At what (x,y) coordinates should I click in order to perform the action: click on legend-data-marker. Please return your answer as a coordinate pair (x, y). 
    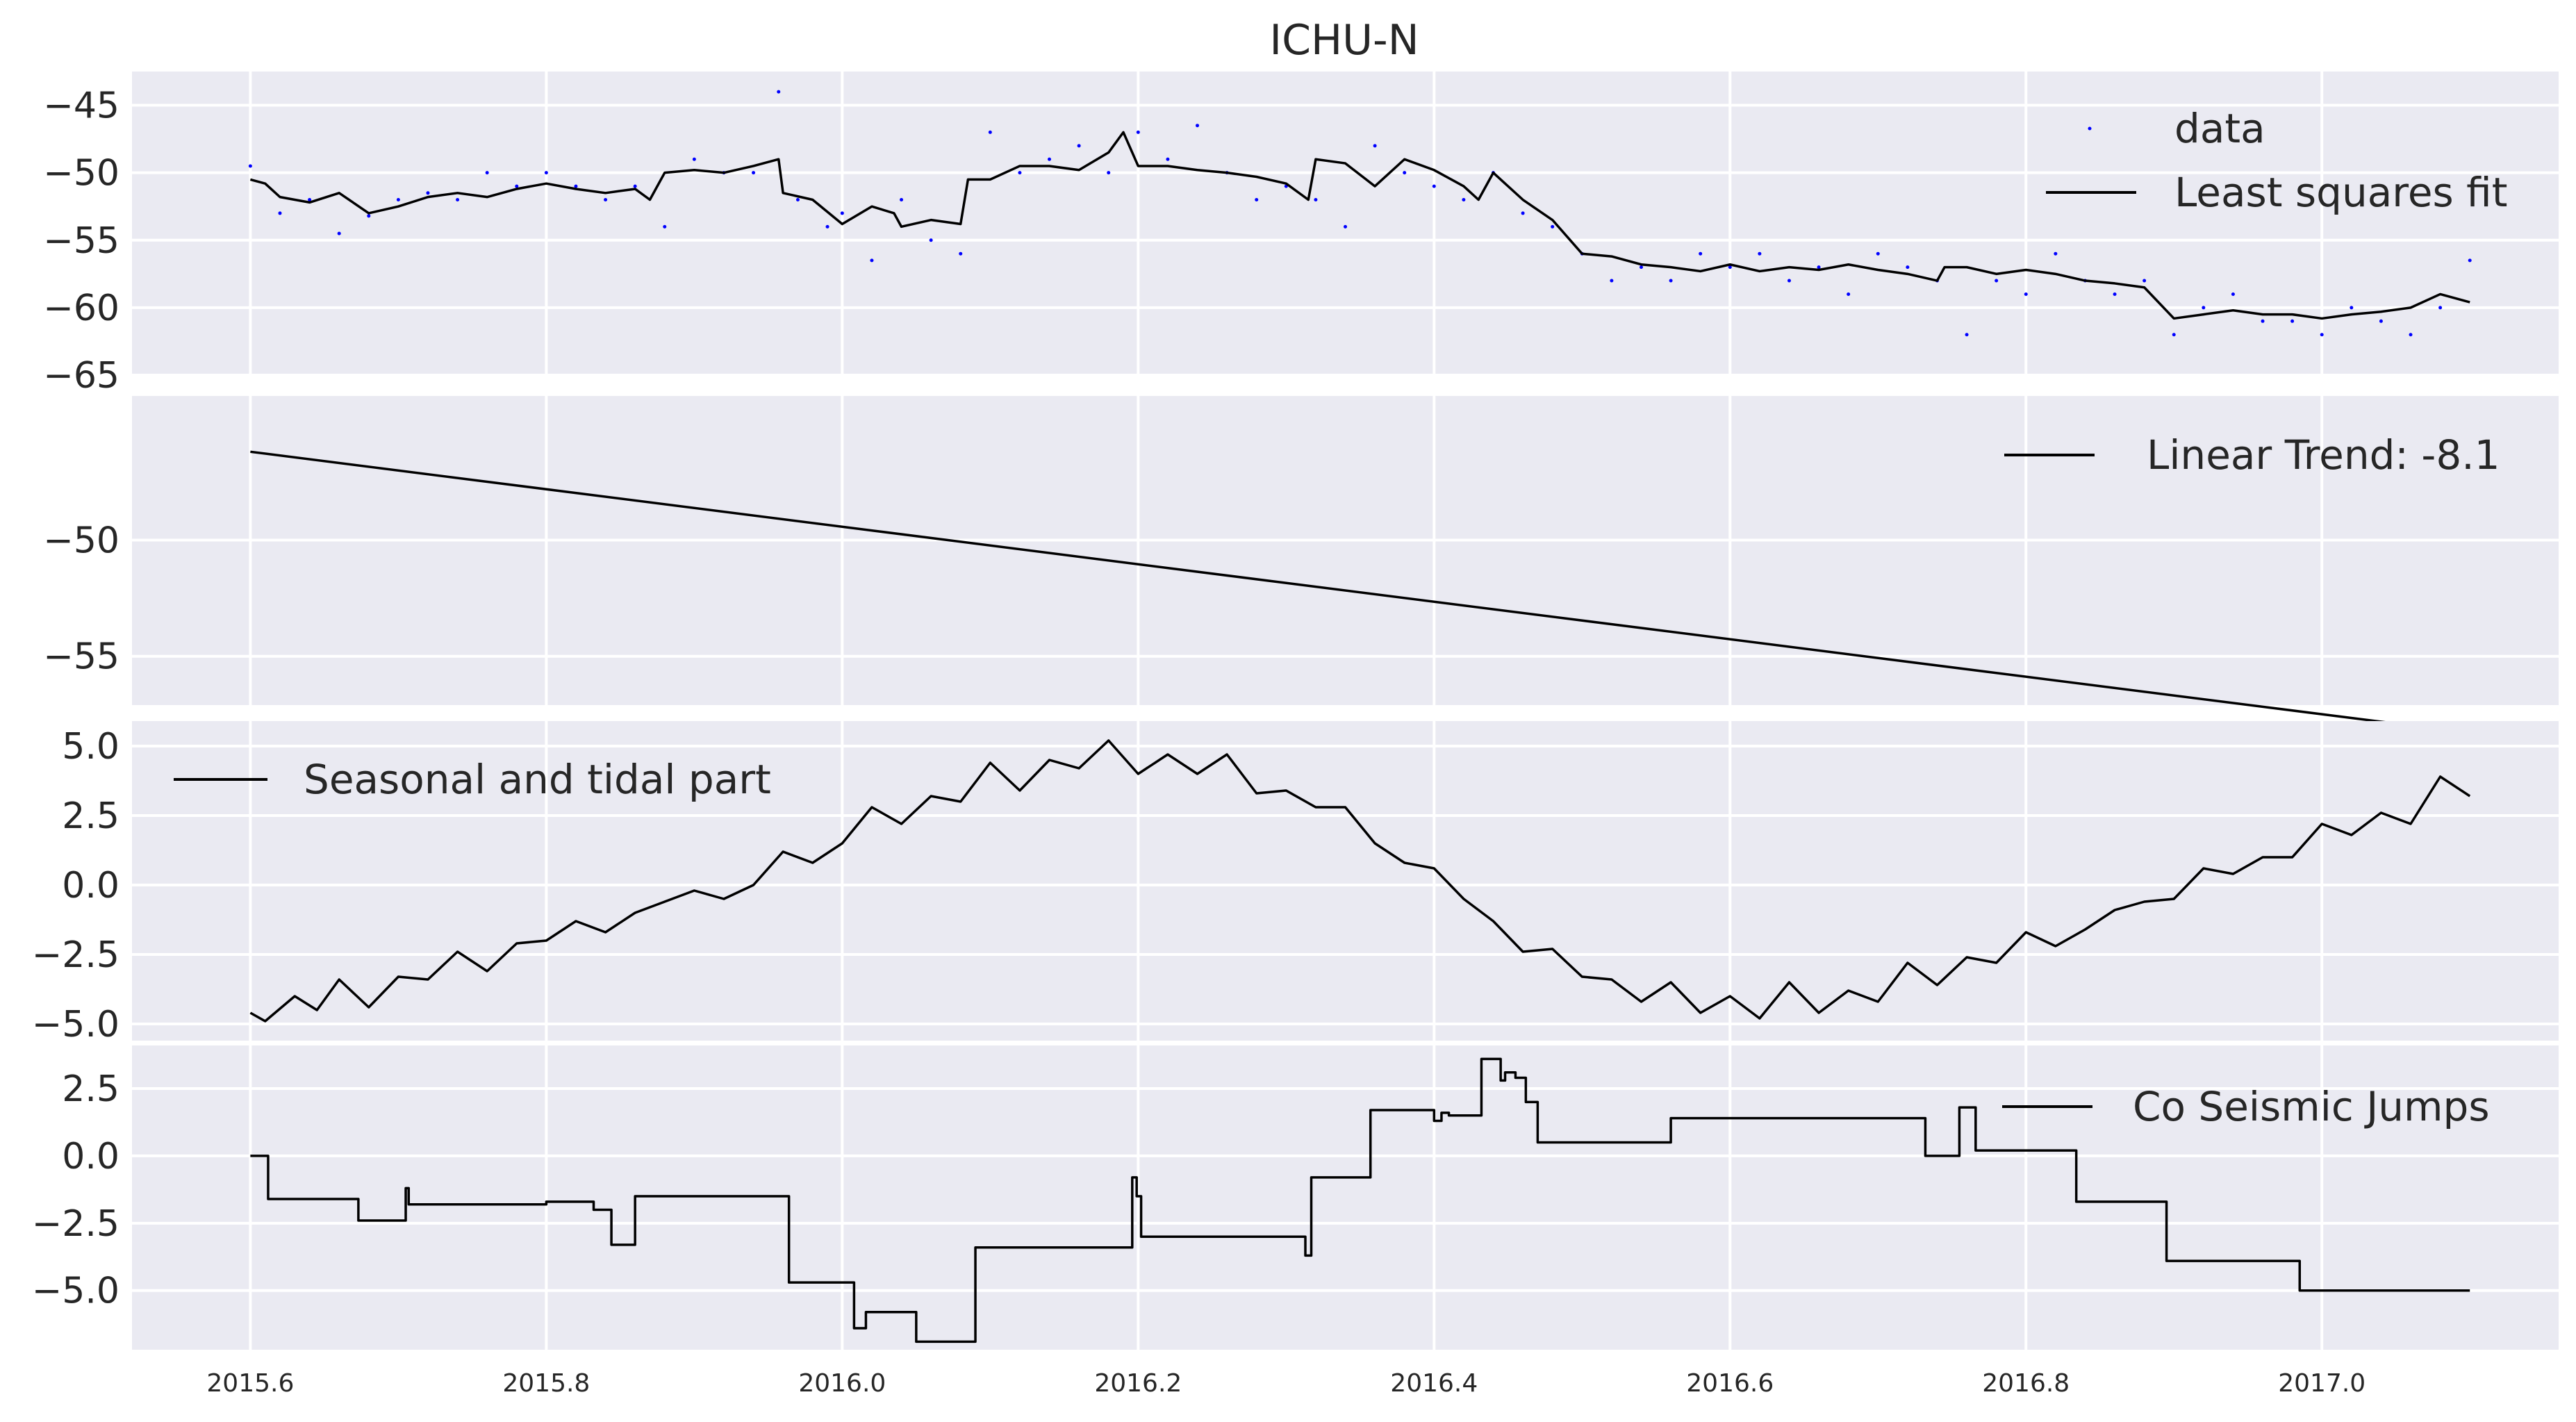
    Looking at the image, I should click on (2090, 128).